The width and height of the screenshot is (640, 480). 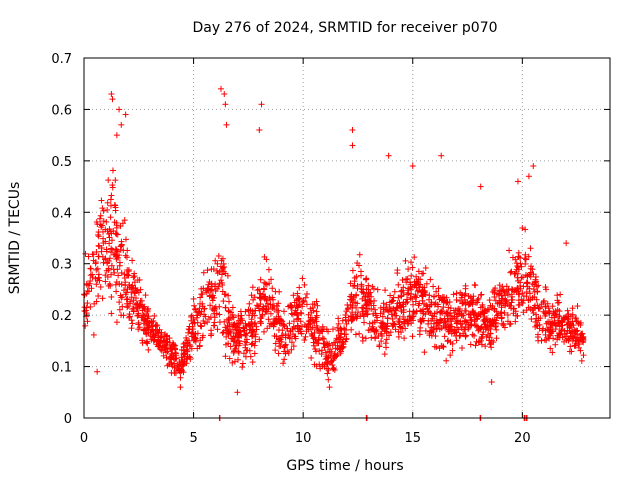 I want to click on x-tick-label: 20, so click(x=522, y=438).